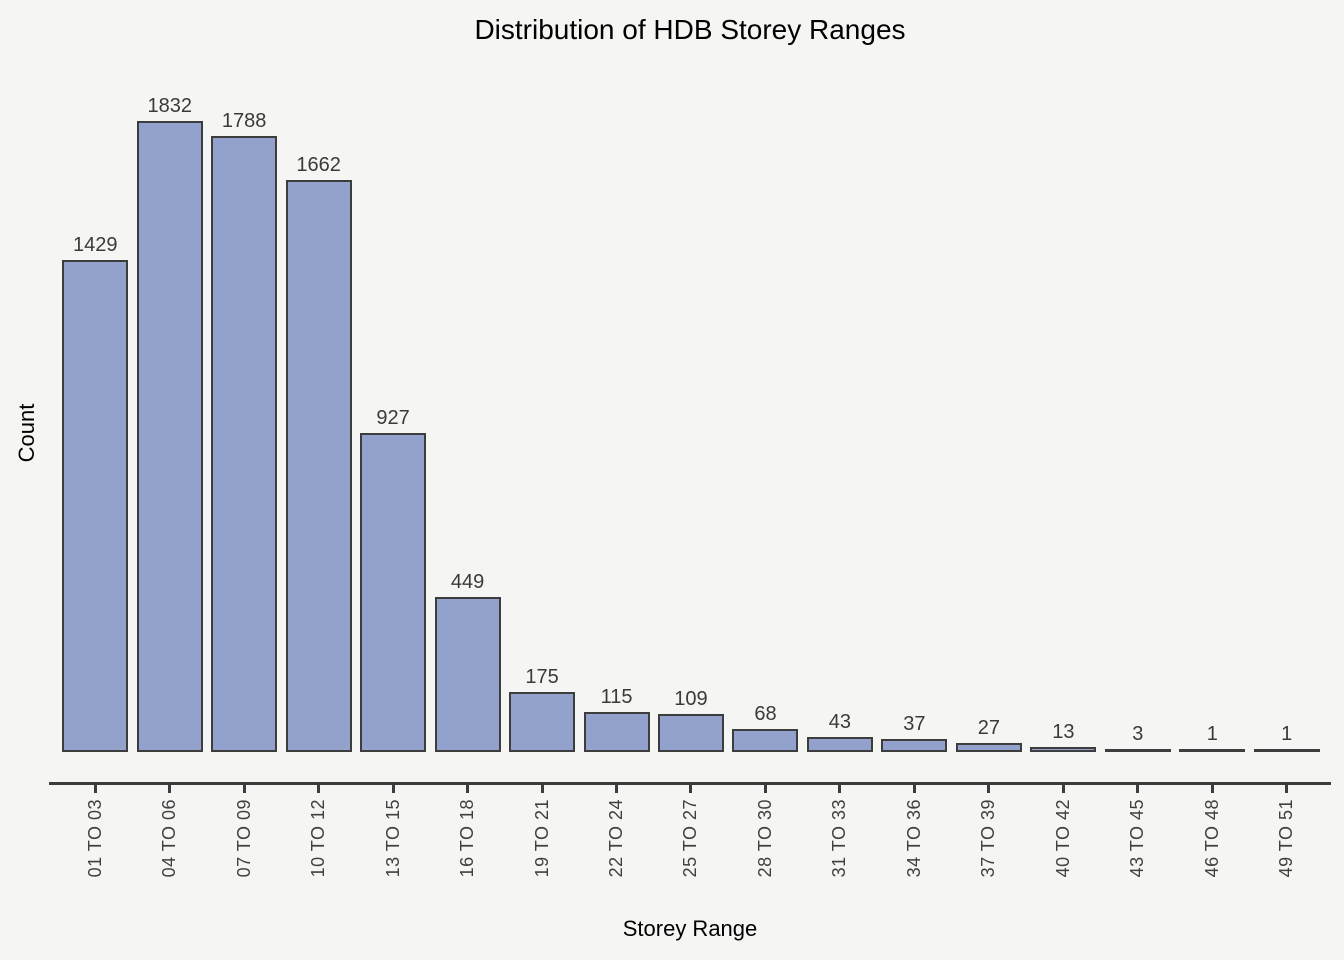  What do you see at coordinates (541, 838) in the screenshot?
I see `x-axis-tick-label-text: 19 TO 21` at bounding box center [541, 838].